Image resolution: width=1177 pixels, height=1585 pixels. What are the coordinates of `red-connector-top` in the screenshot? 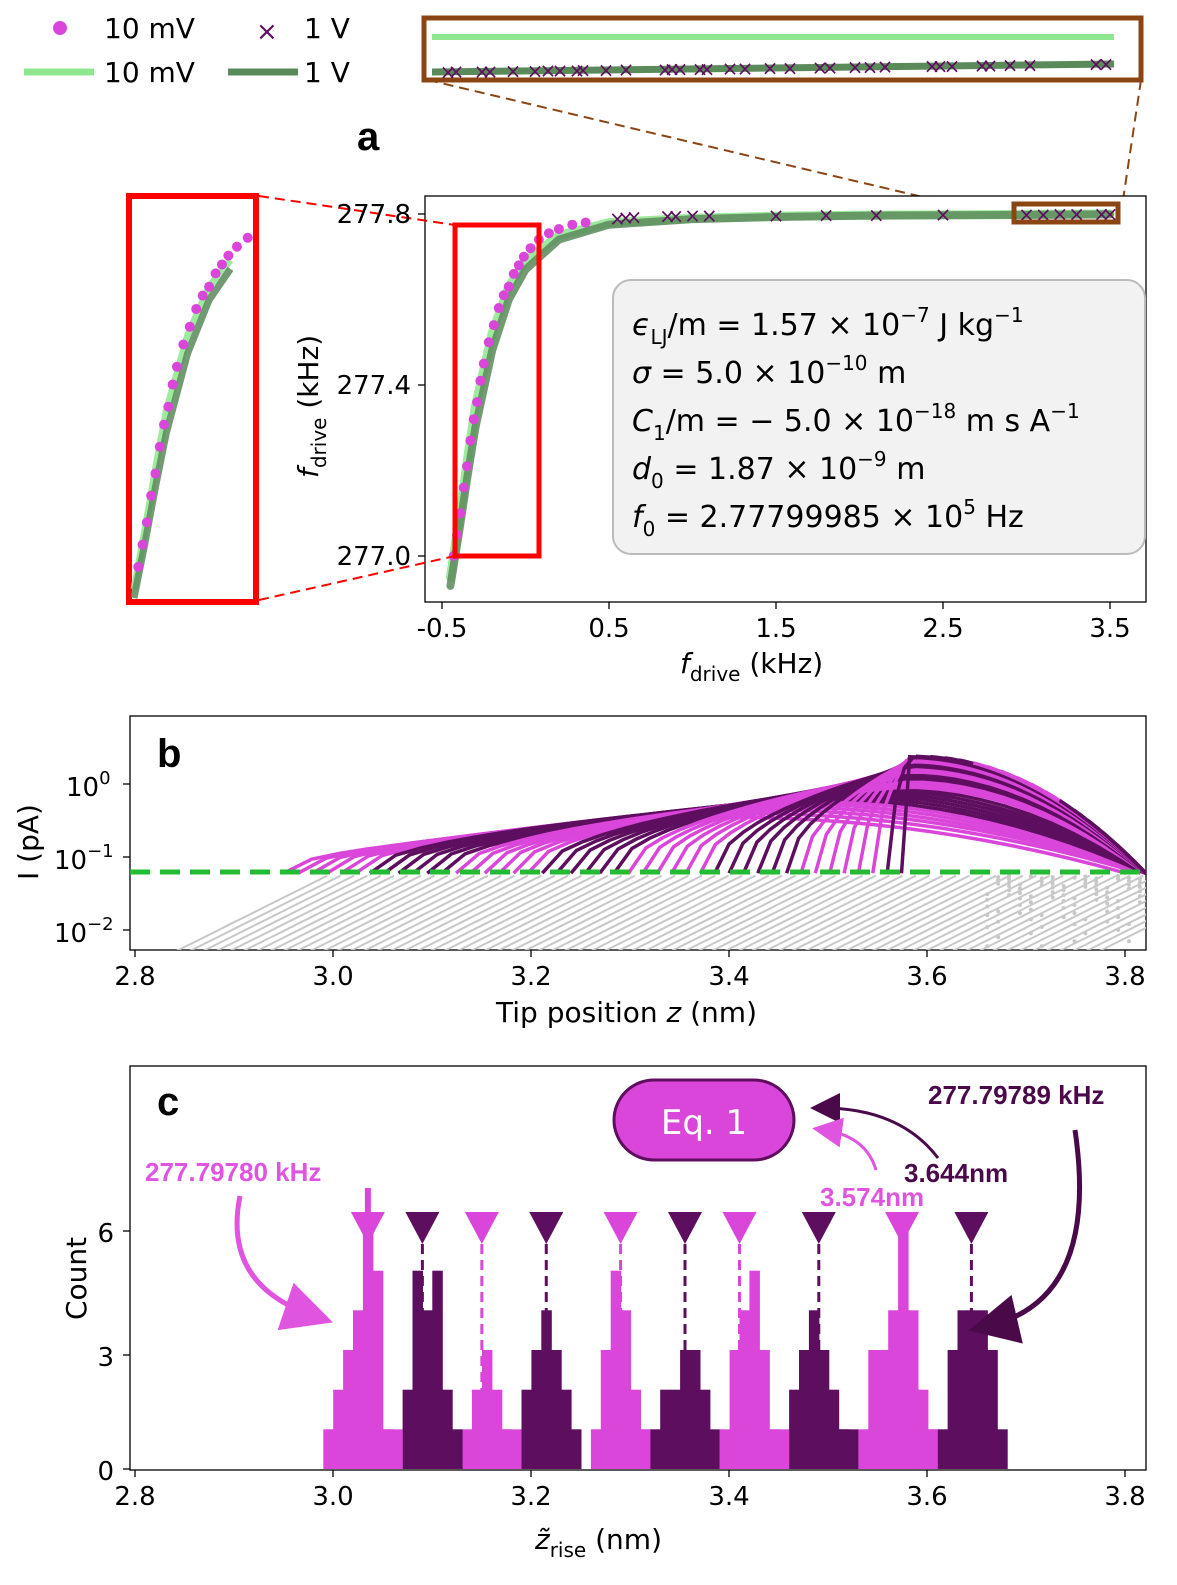 It's located at (357, 210).